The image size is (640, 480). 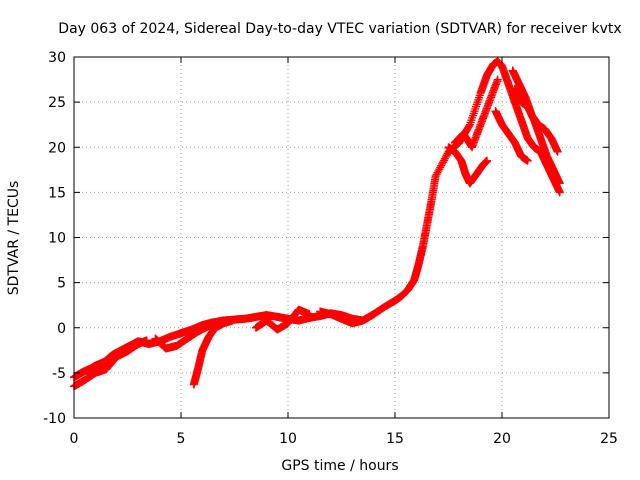 I want to click on y-tick-label: -10, so click(x=54, y=419).